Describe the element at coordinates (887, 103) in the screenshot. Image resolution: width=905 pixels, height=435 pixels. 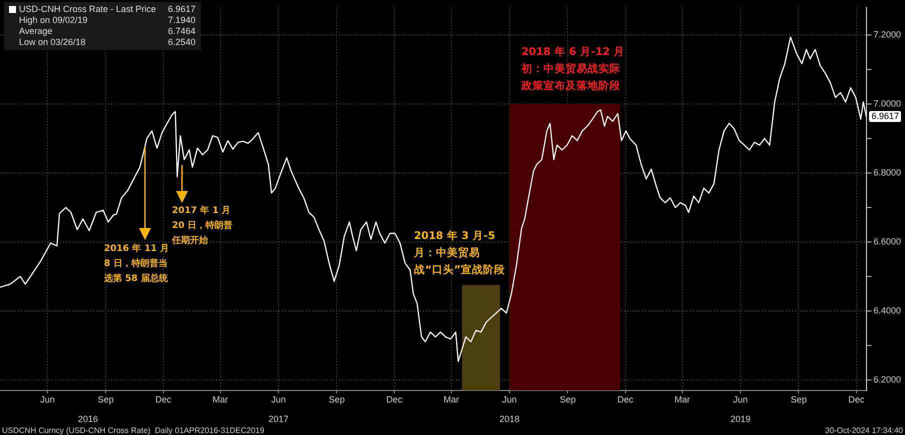
I see `y-tick-label: 7.0000` at that location.